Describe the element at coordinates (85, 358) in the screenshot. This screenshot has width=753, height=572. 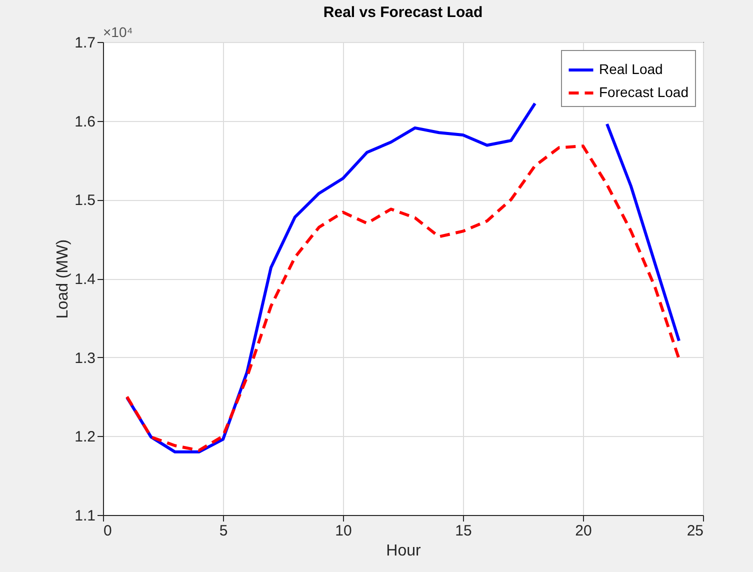
I see `y-tick-label: 1.3` at that location.